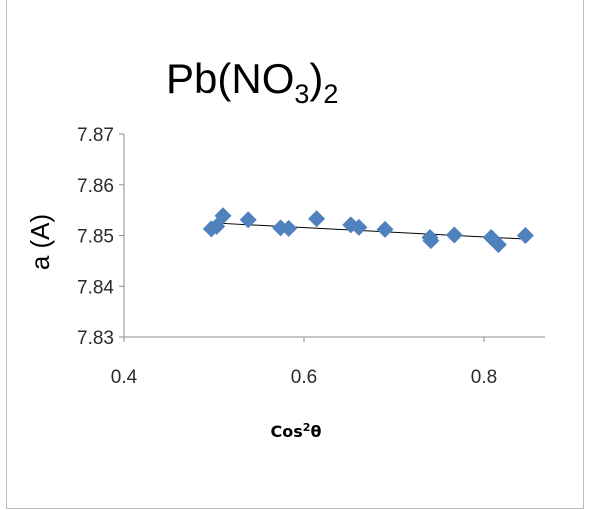 This screenshot has width=591, height=510. I want to click on x-tick-label: 0.4, so click(124, 377).